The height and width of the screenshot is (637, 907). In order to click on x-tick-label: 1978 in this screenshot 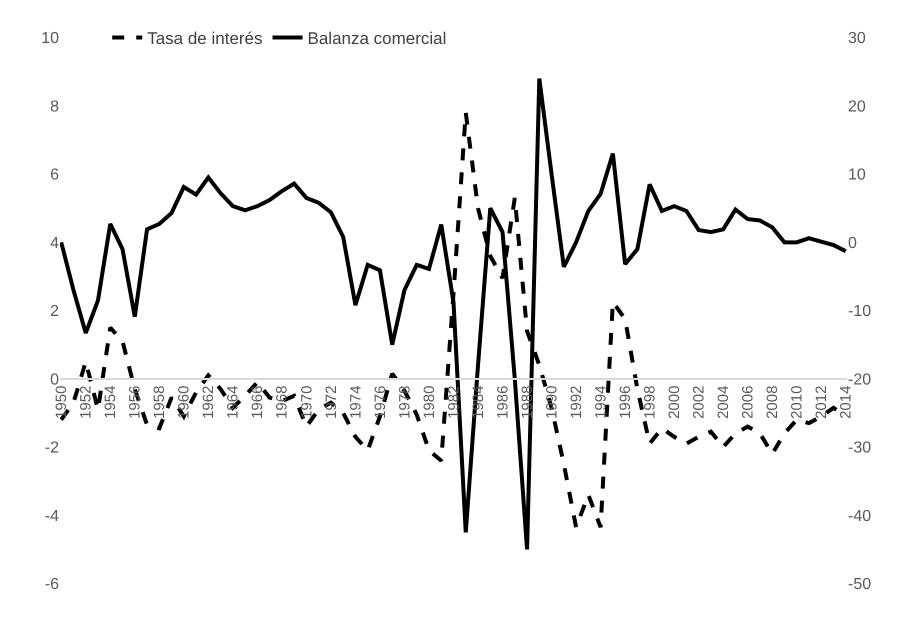, I will do `click(405, 402)`.